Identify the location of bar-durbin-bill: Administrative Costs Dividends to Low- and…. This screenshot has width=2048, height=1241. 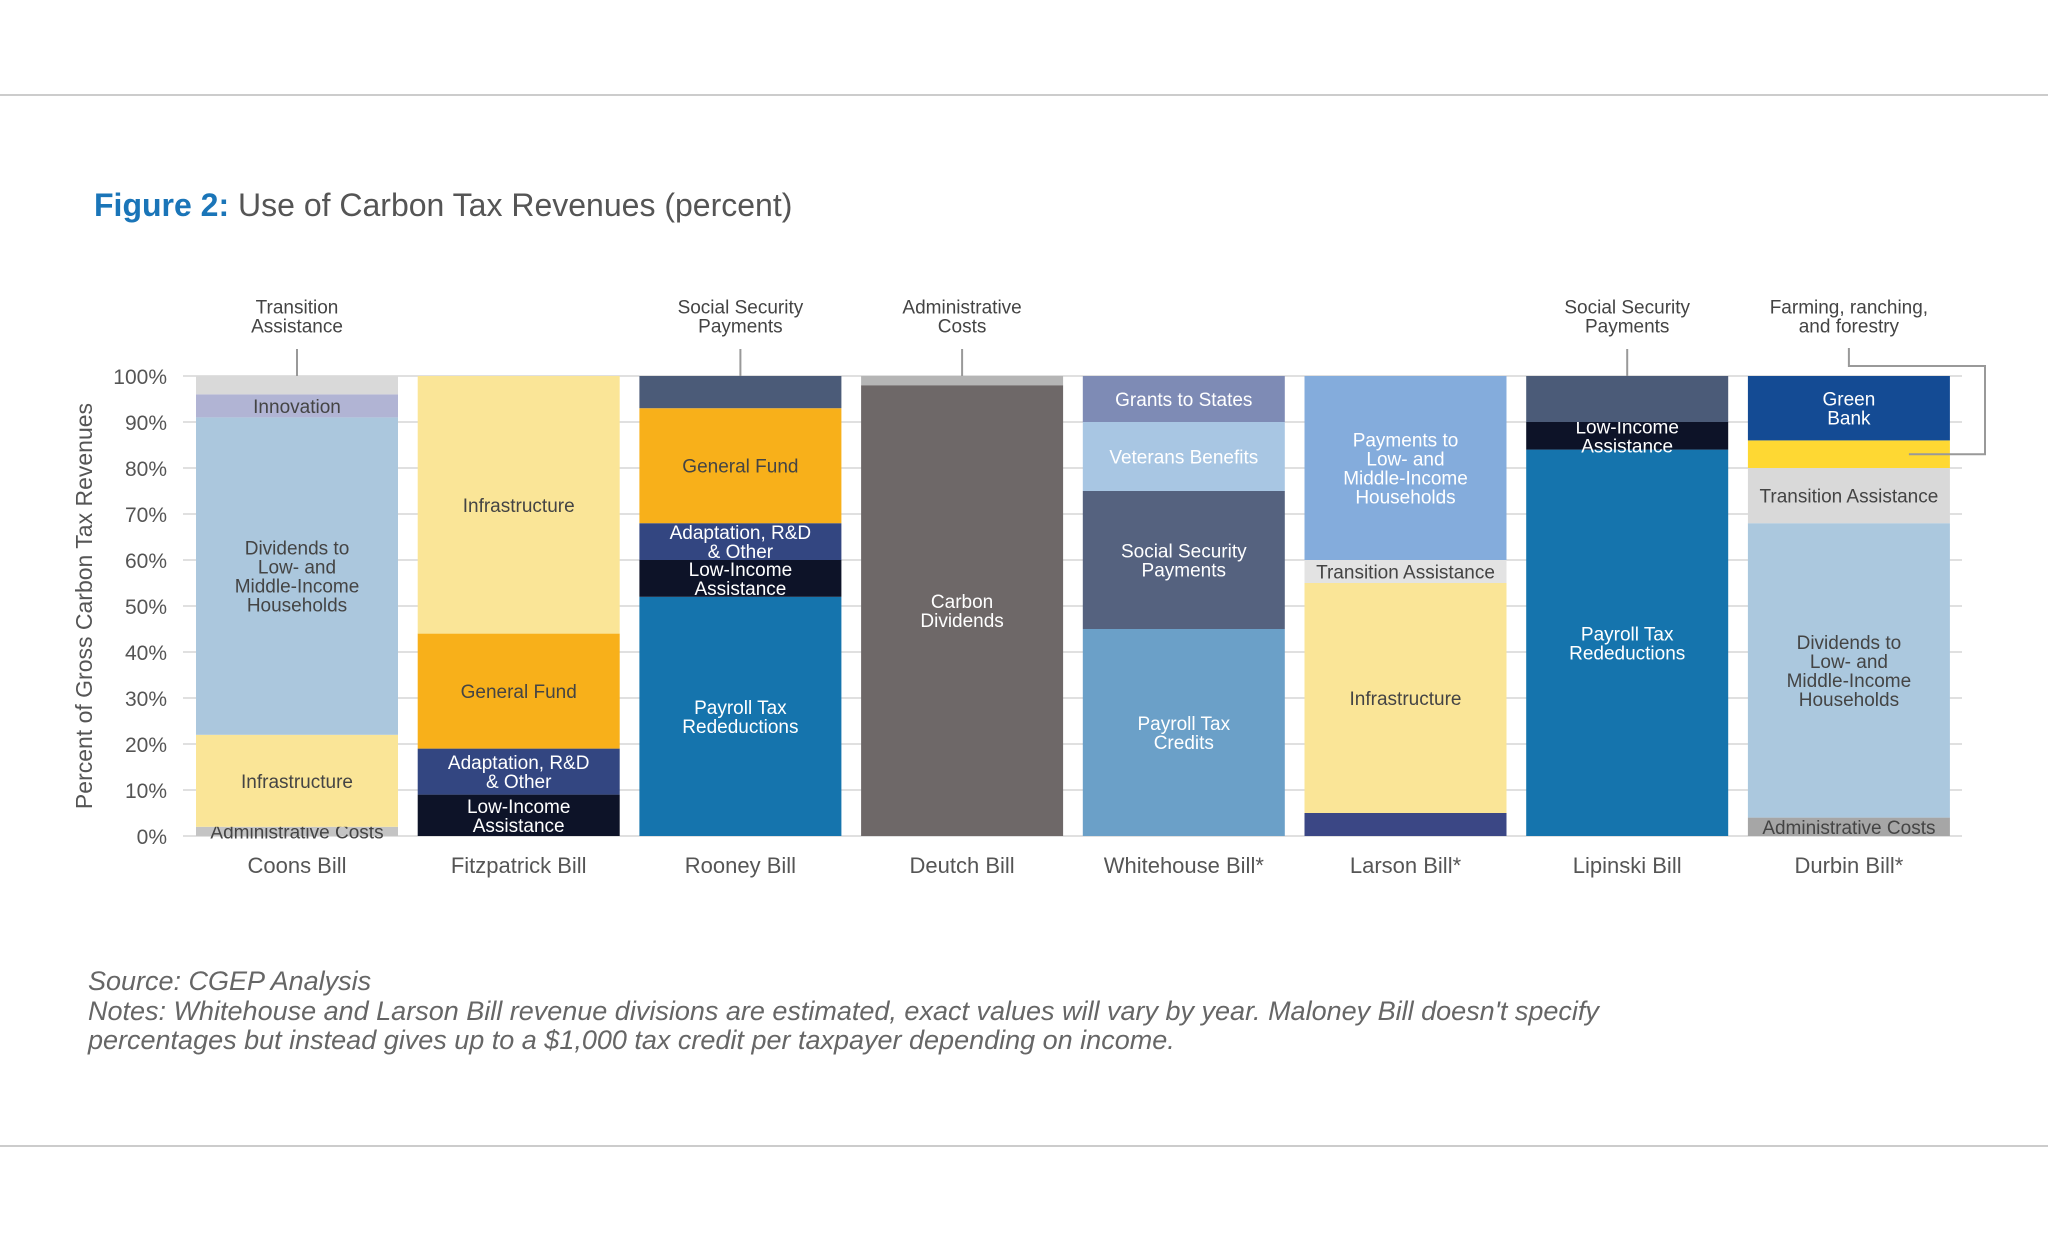
(1848, 607).